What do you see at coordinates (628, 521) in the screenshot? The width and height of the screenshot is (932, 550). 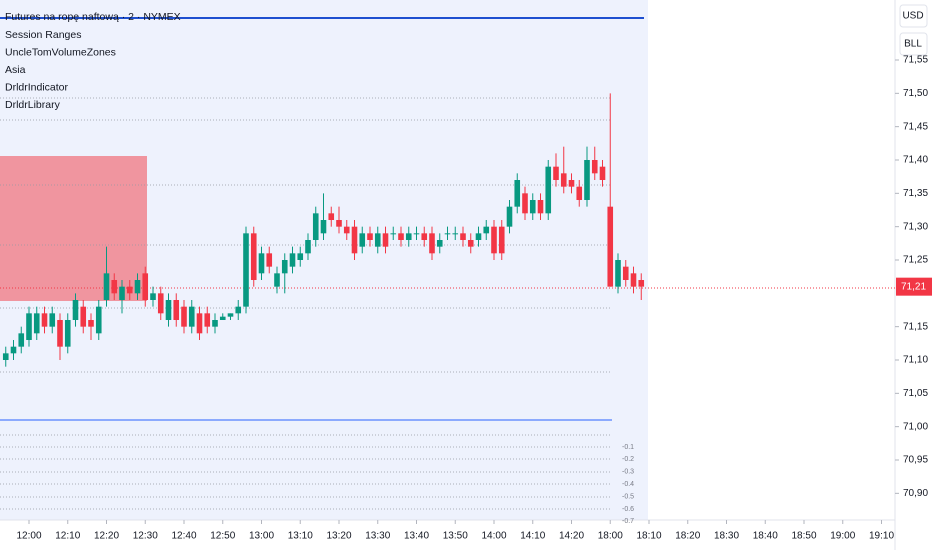 I see `oscillator-label: -0.7` at bounding box center [628, 521].